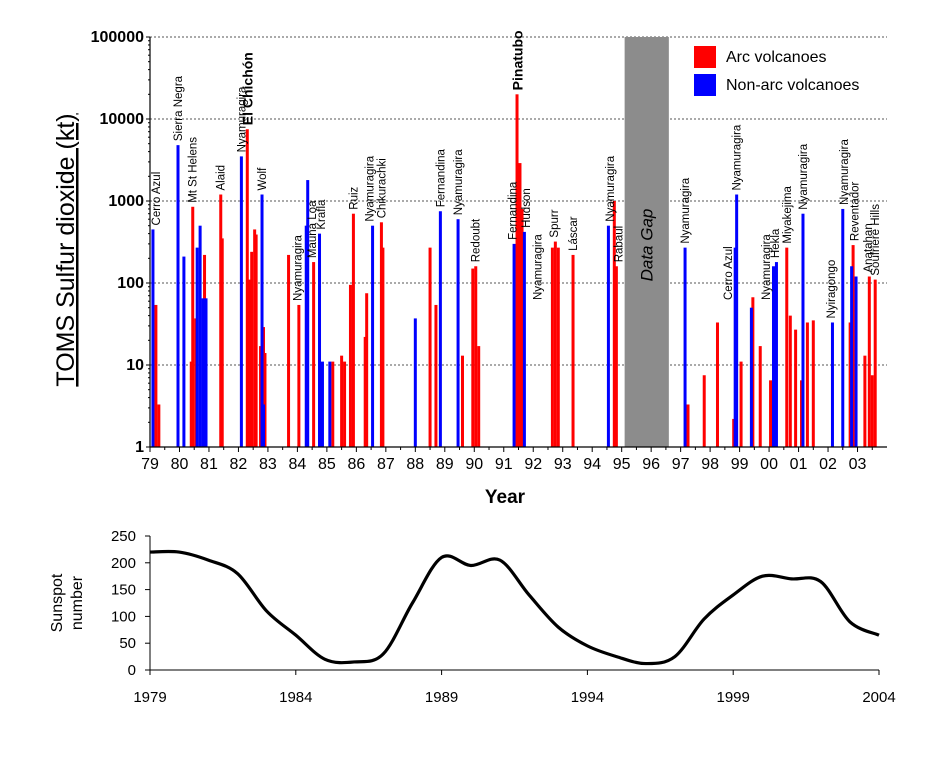 This screenshot has height=780, width=952. I want to click on volcano-label: Láscar, so click(574, 233).